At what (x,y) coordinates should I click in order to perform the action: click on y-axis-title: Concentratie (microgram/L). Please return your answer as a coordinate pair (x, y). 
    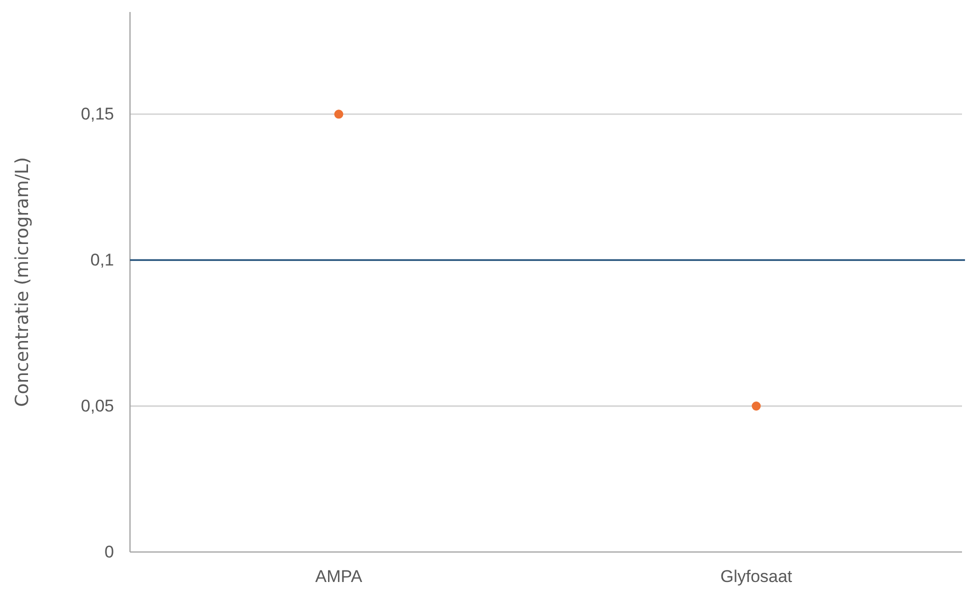
    Looking at the image, I should click on (22, 282).